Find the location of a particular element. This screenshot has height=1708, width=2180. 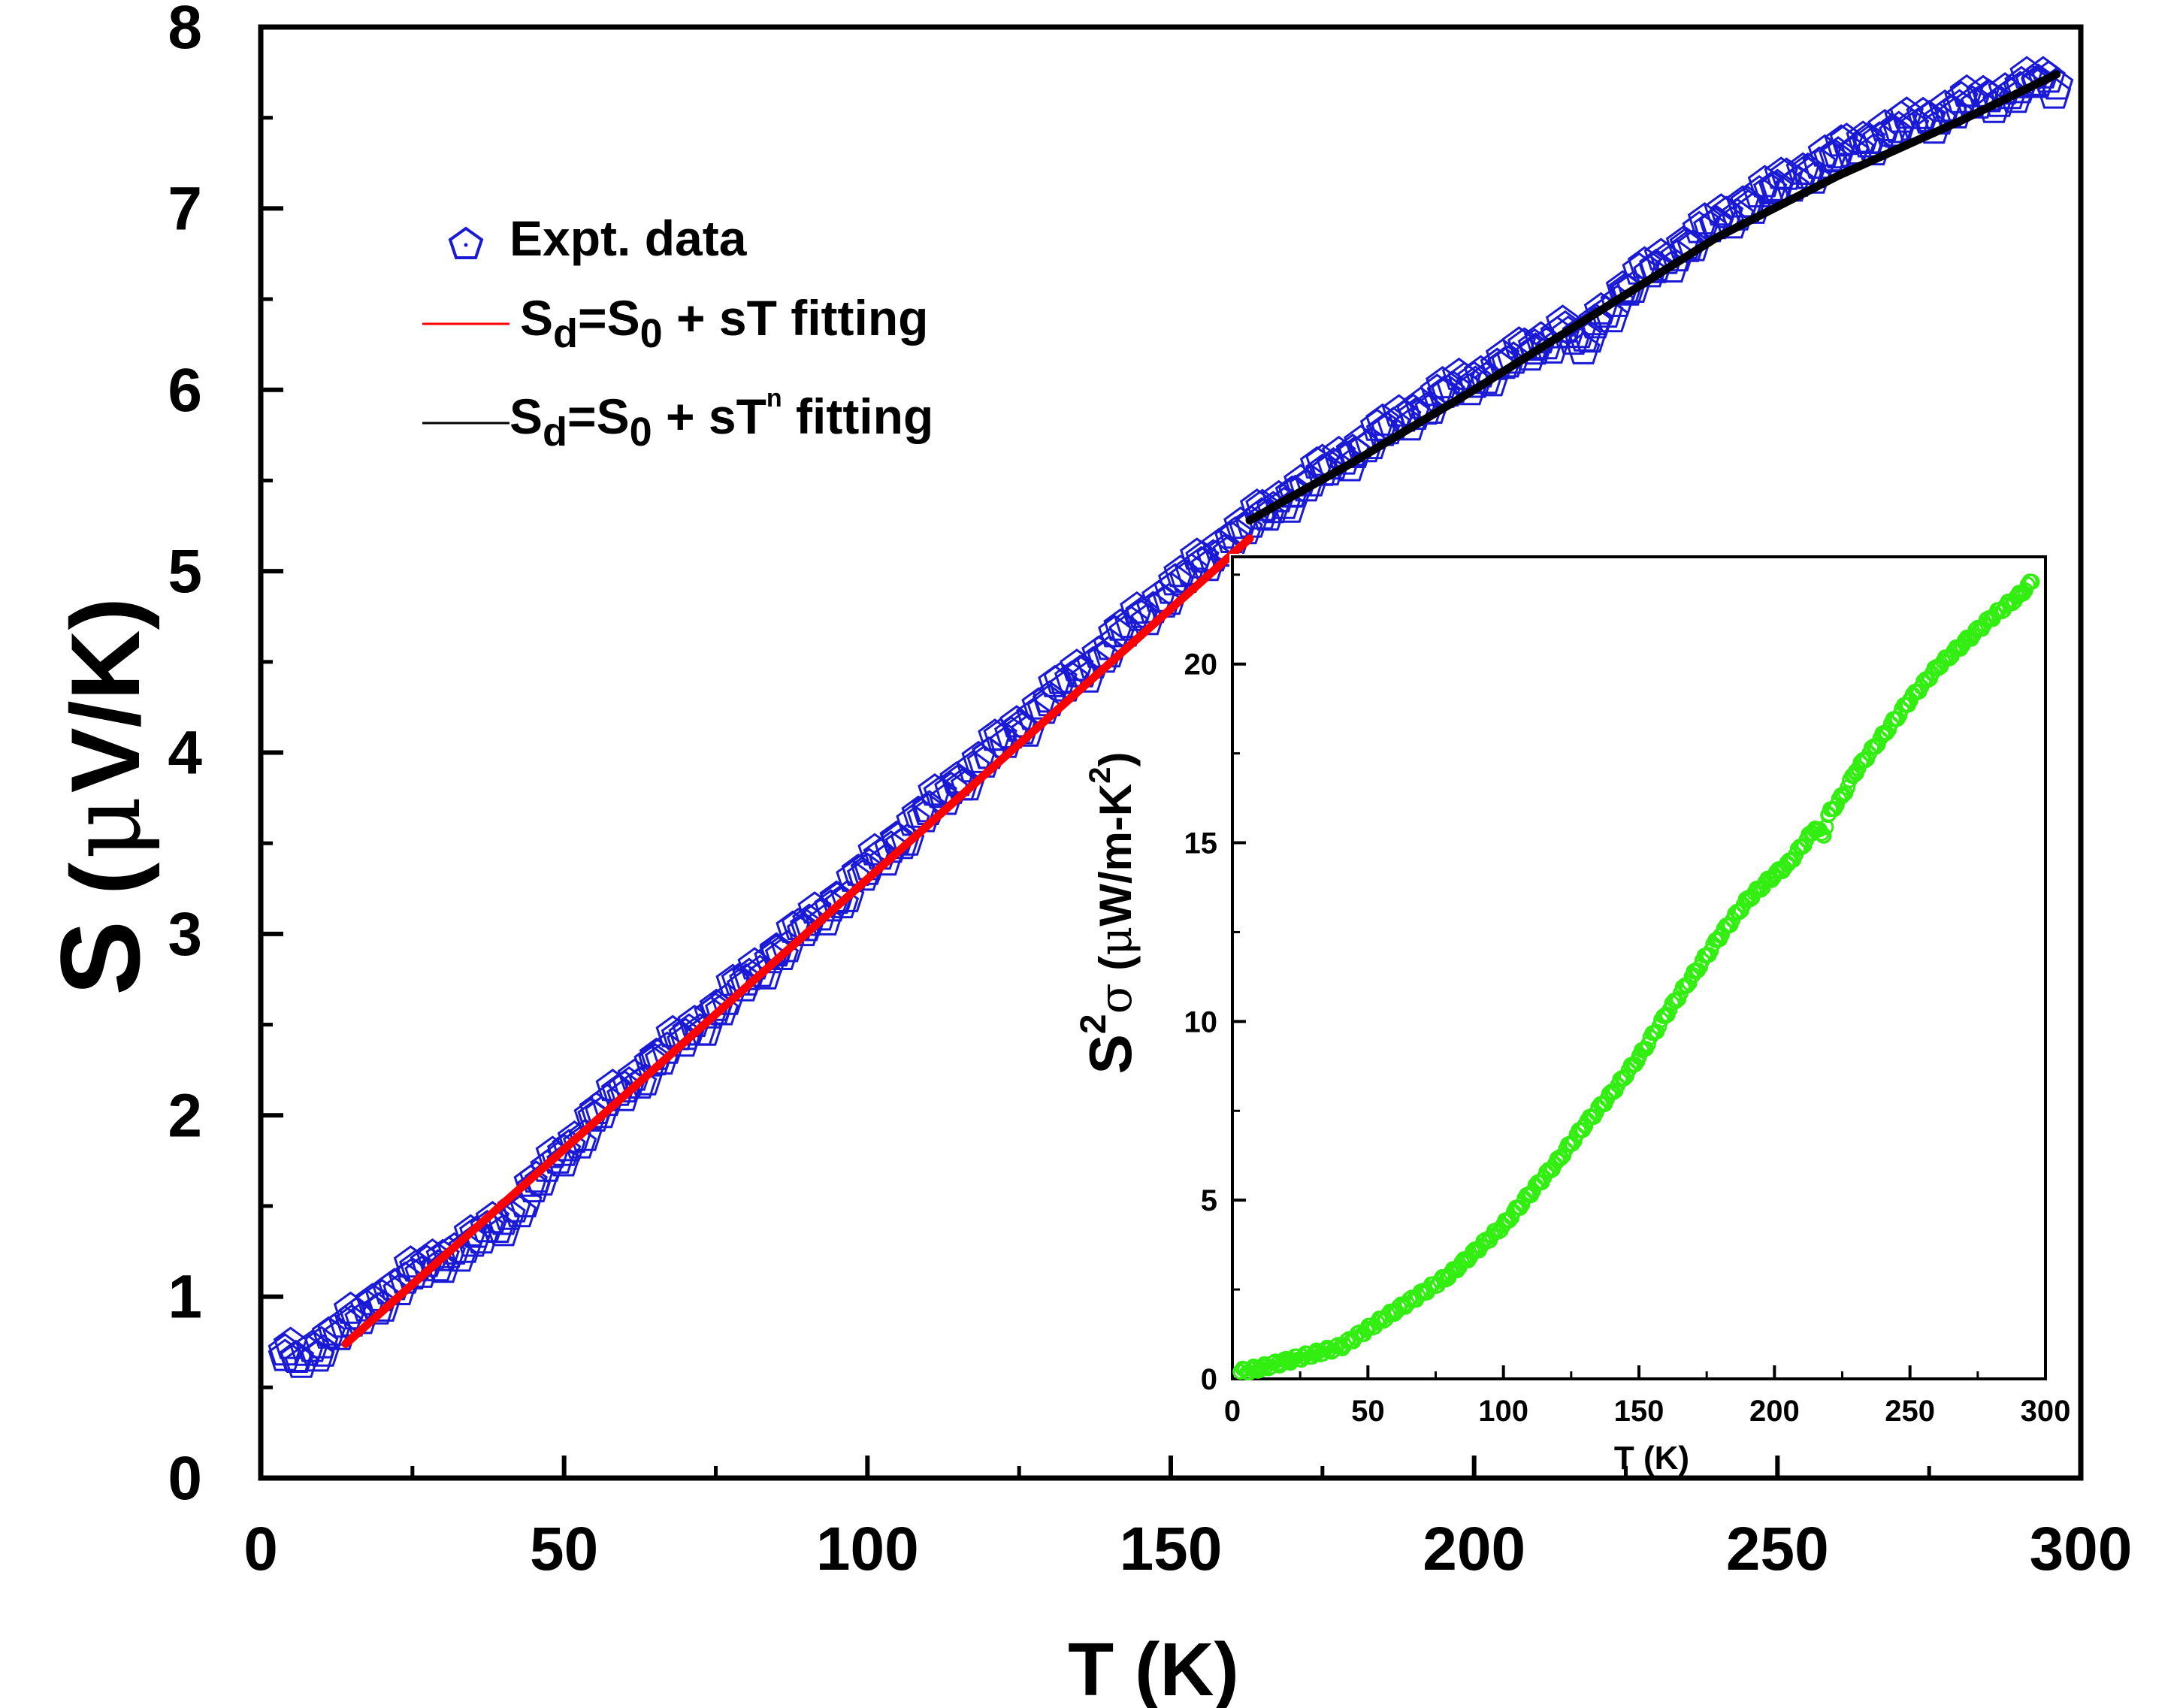

main-y-tick-label: 8 is located at coordinates (185, 31).